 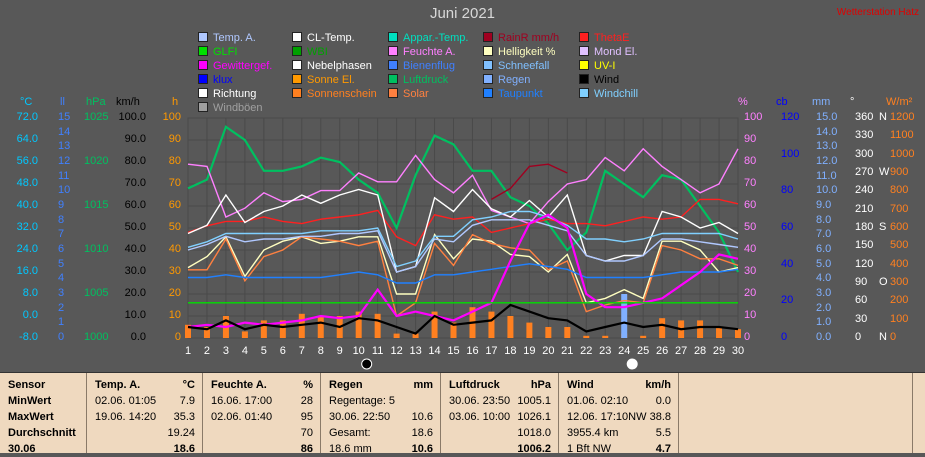 I want to click on legend-item: GLFI, so click(x=217, y=52).